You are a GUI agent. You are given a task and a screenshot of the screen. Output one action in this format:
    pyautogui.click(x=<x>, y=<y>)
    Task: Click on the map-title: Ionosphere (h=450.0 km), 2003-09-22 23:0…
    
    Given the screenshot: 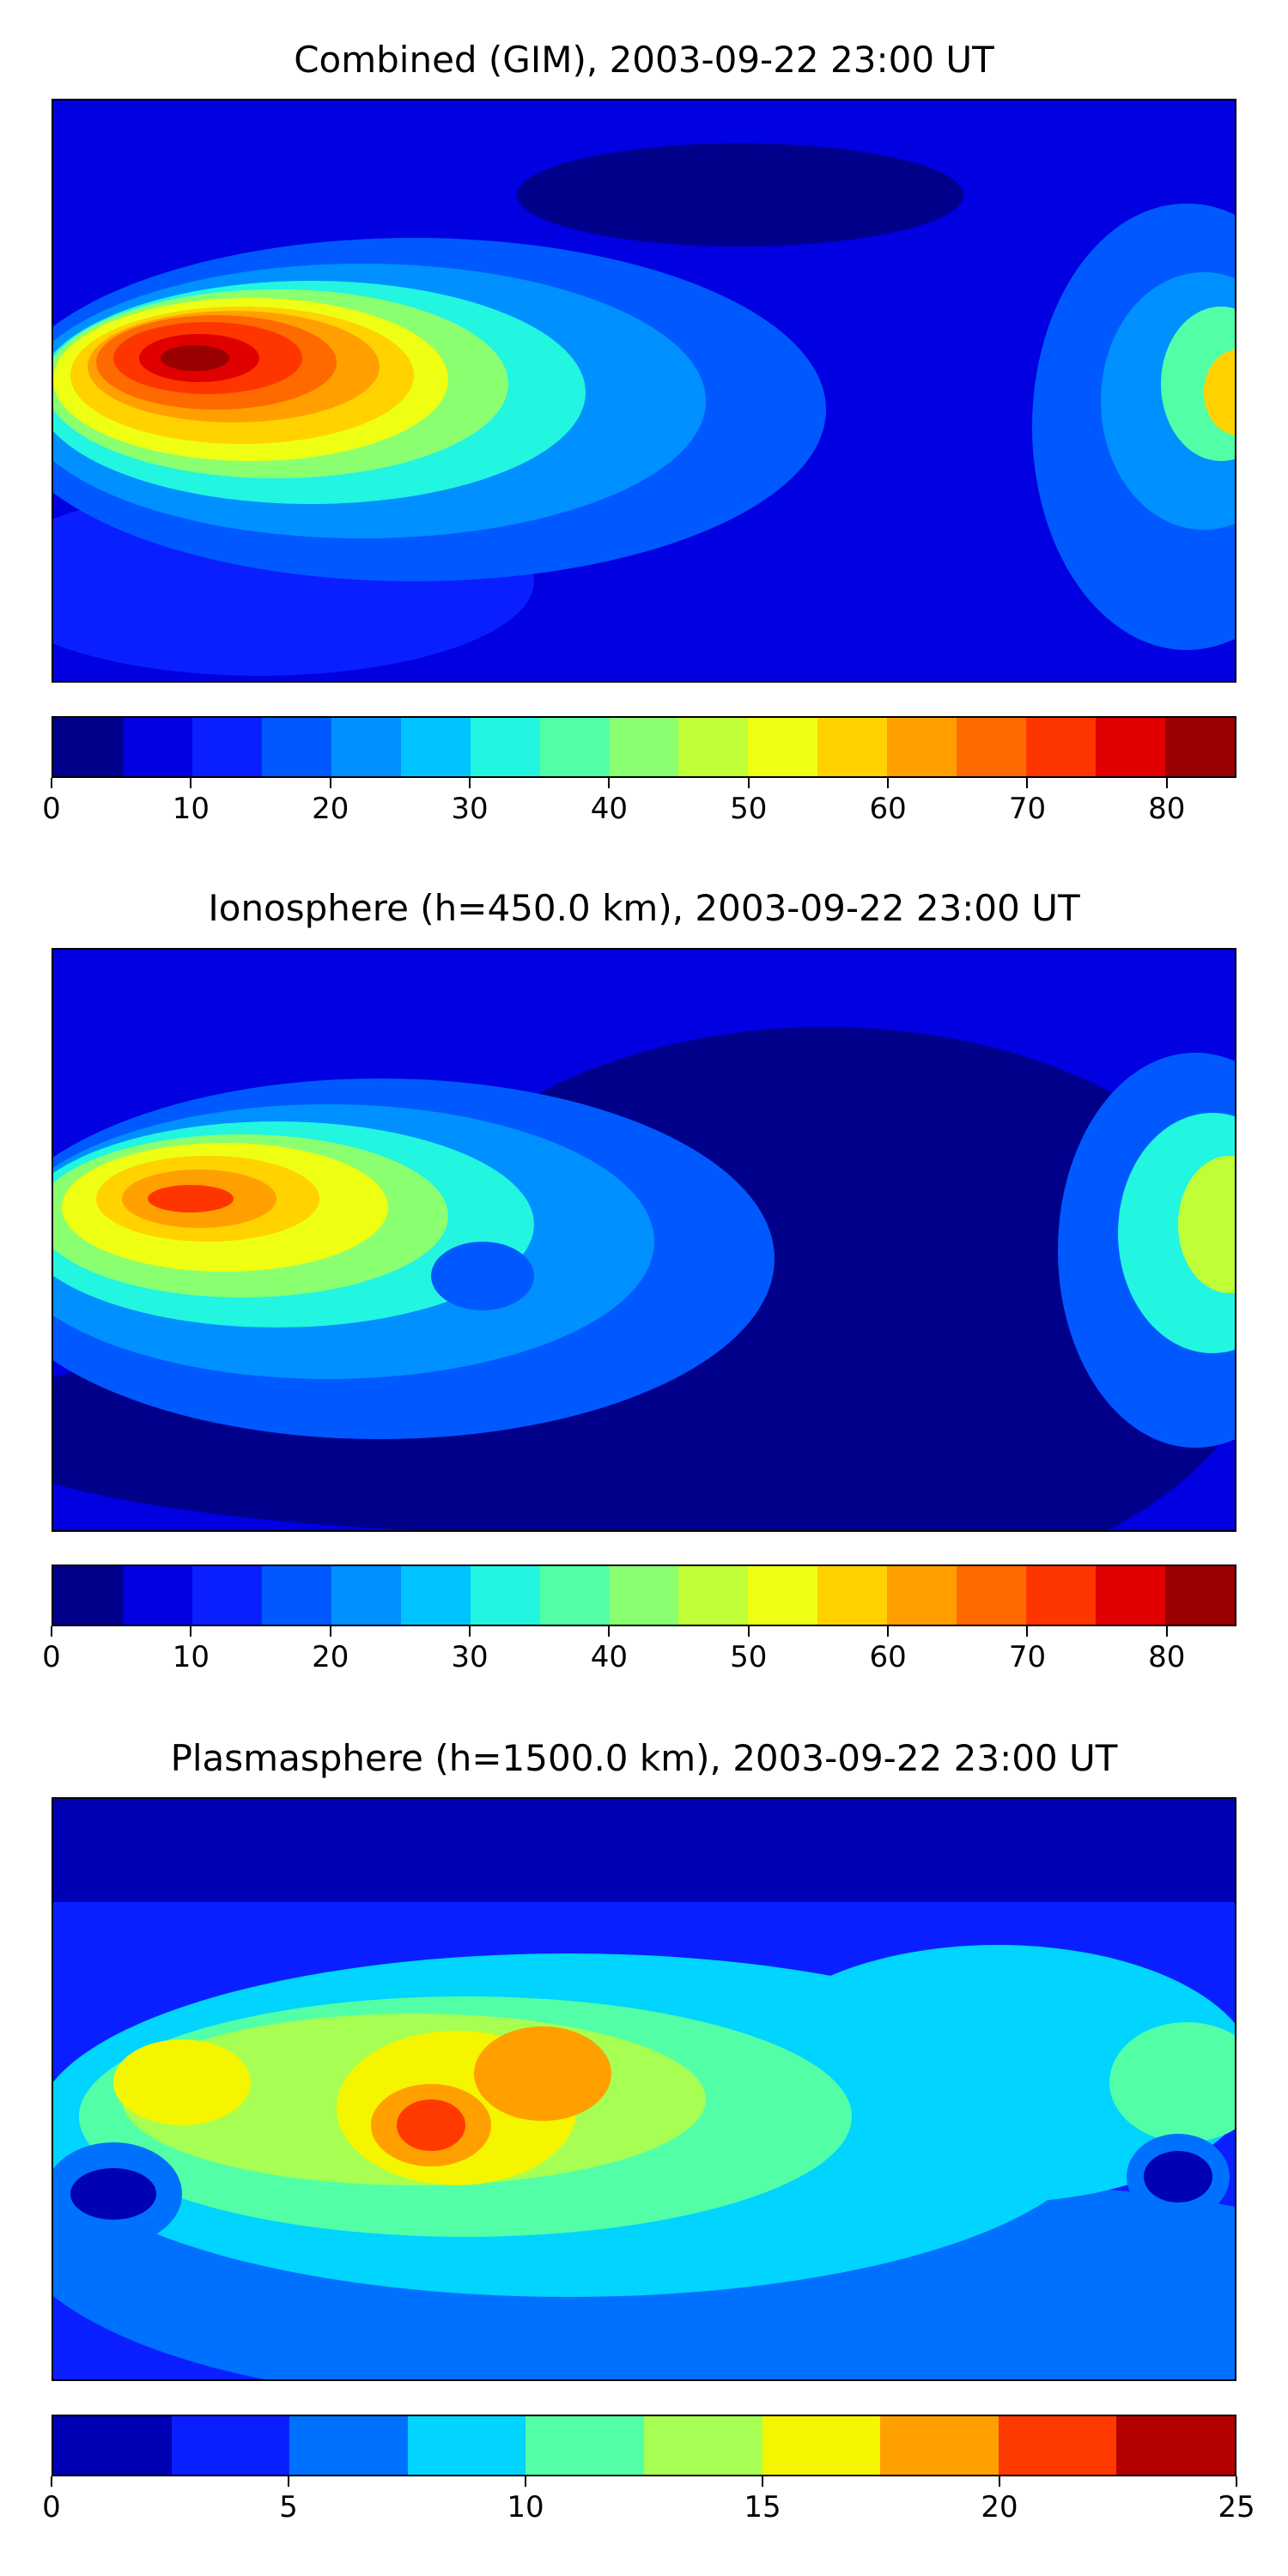 What is the action you would take?
    pyautogui.click(x=644, y=908)
    